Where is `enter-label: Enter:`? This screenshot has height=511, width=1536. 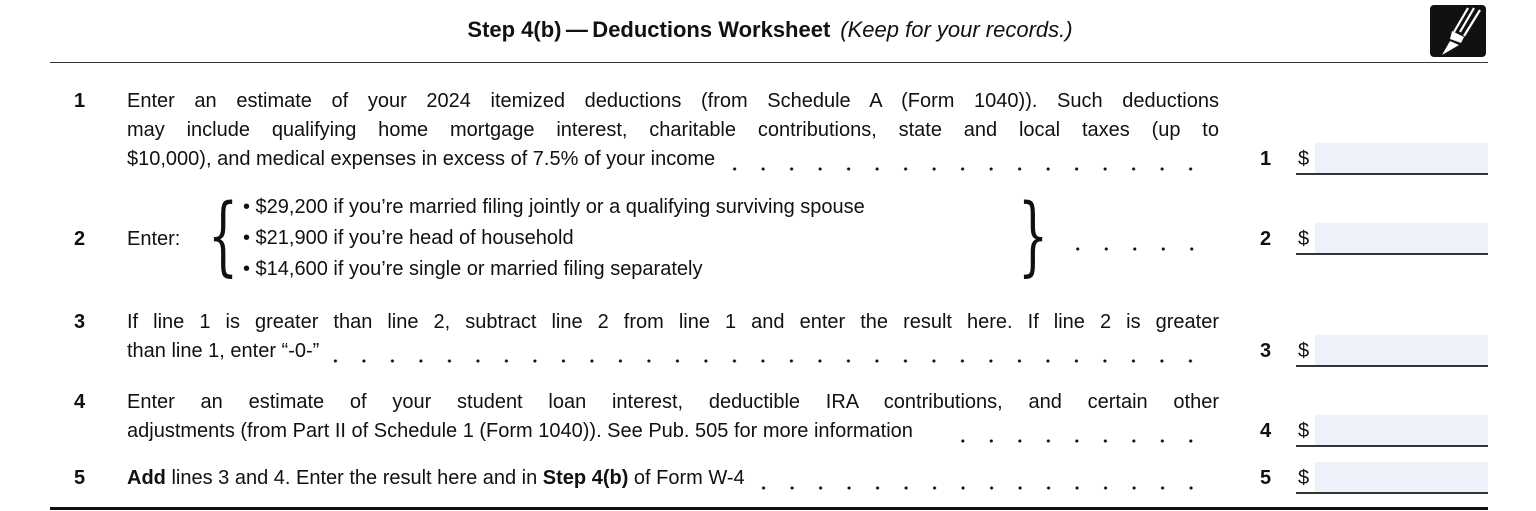 enter-label: Enter: is located at coordinates (154, 239).